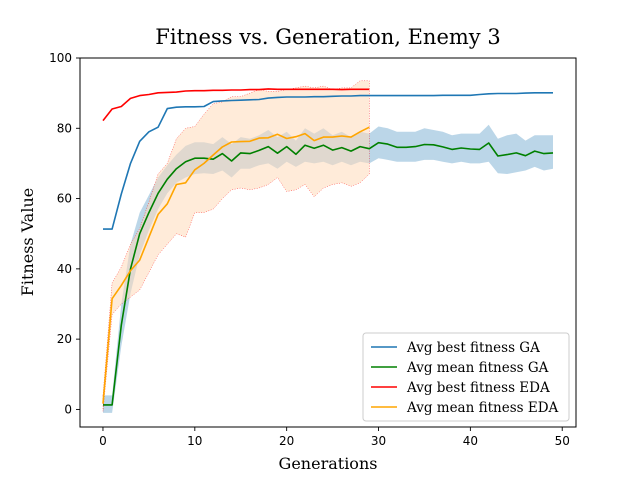 This screenshot has width=640, height=480. I want to click on x-tick-label: 40, so click(470, 441).